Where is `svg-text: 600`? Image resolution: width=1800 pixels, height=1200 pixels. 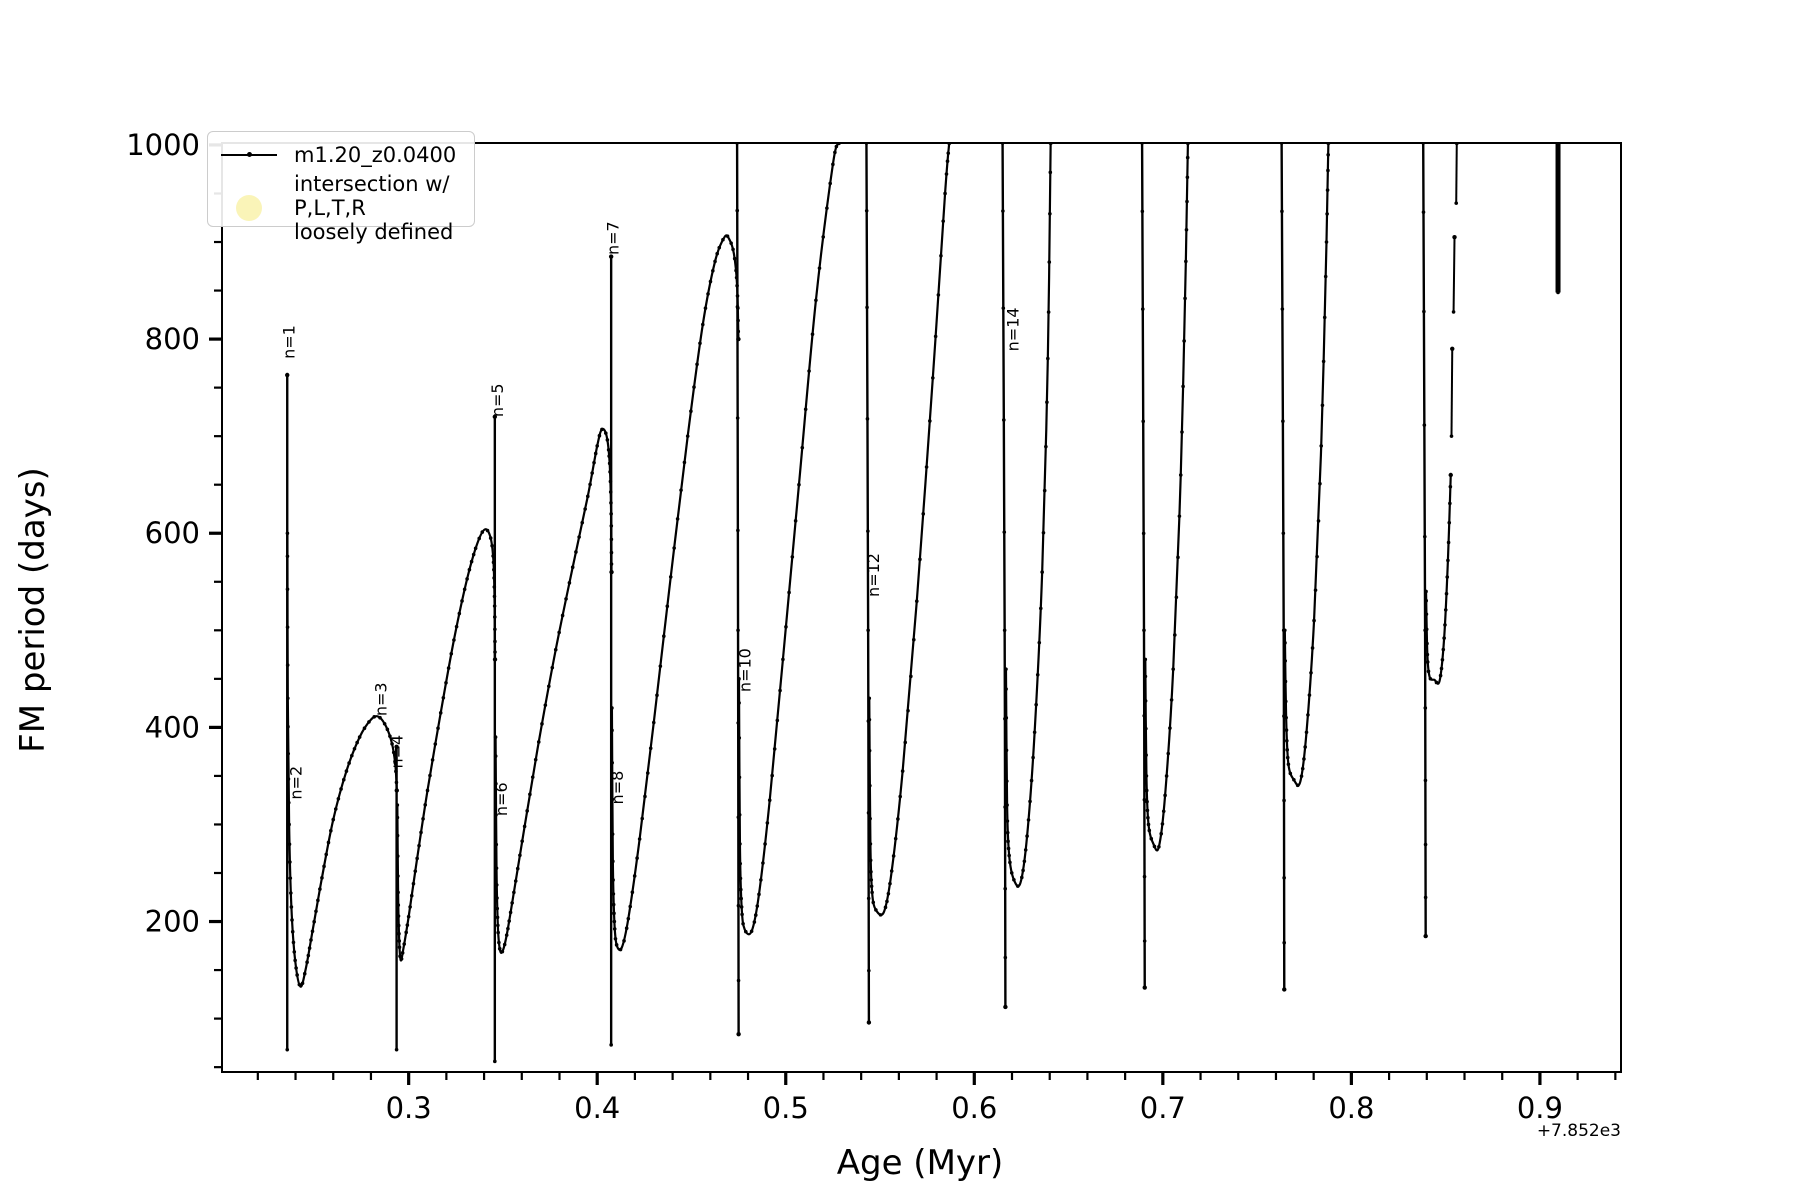
svg-text: 600 is located at coordinates (172, 533).